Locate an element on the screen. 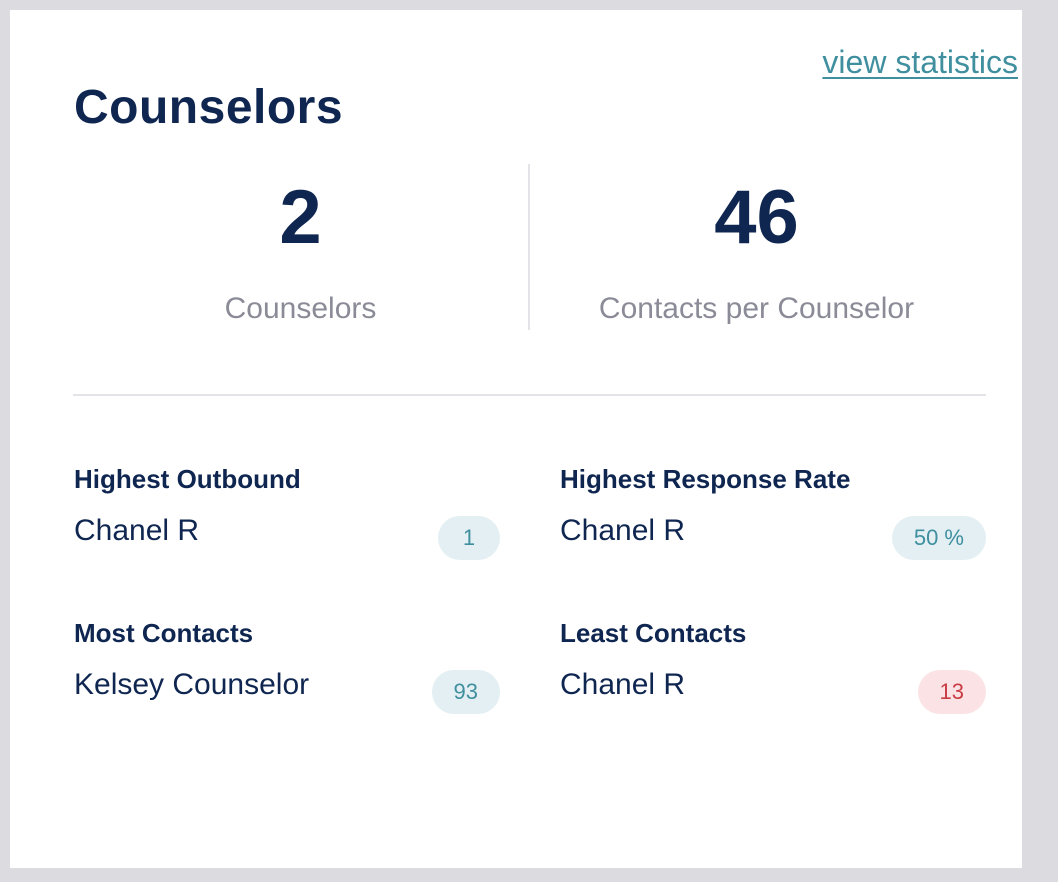  metric-highest-response-rate: Highest Response Rate Chanel R 50 % is located at coordinates (773, 516).